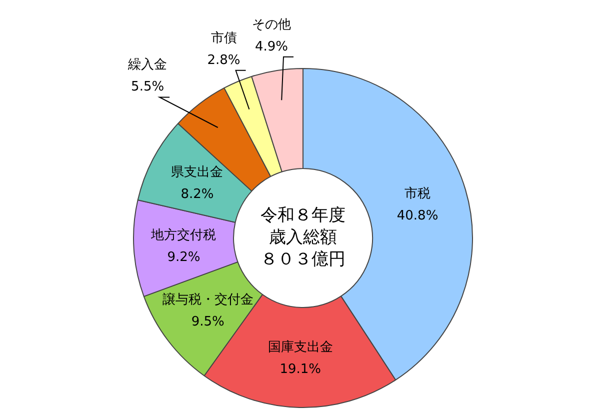 This screenshot has width=600, height=414. I want to click on data-label: 9.2%, so click(183, 257).